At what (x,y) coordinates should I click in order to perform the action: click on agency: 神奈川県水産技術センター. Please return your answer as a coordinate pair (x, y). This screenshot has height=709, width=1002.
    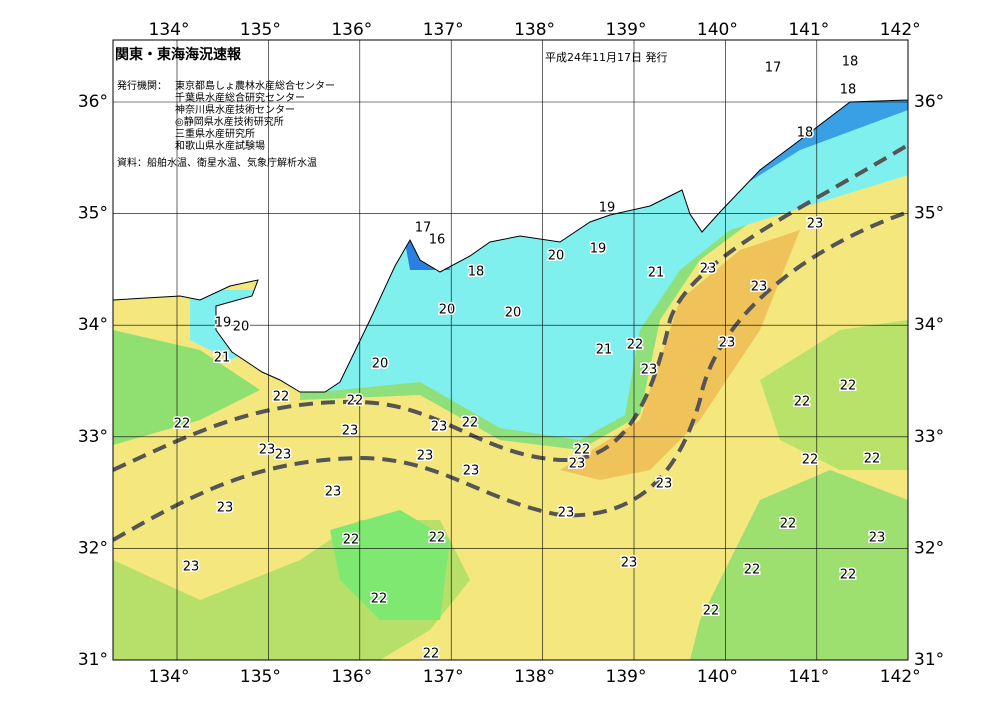
    Looking at the image, I should click on (235, 109).